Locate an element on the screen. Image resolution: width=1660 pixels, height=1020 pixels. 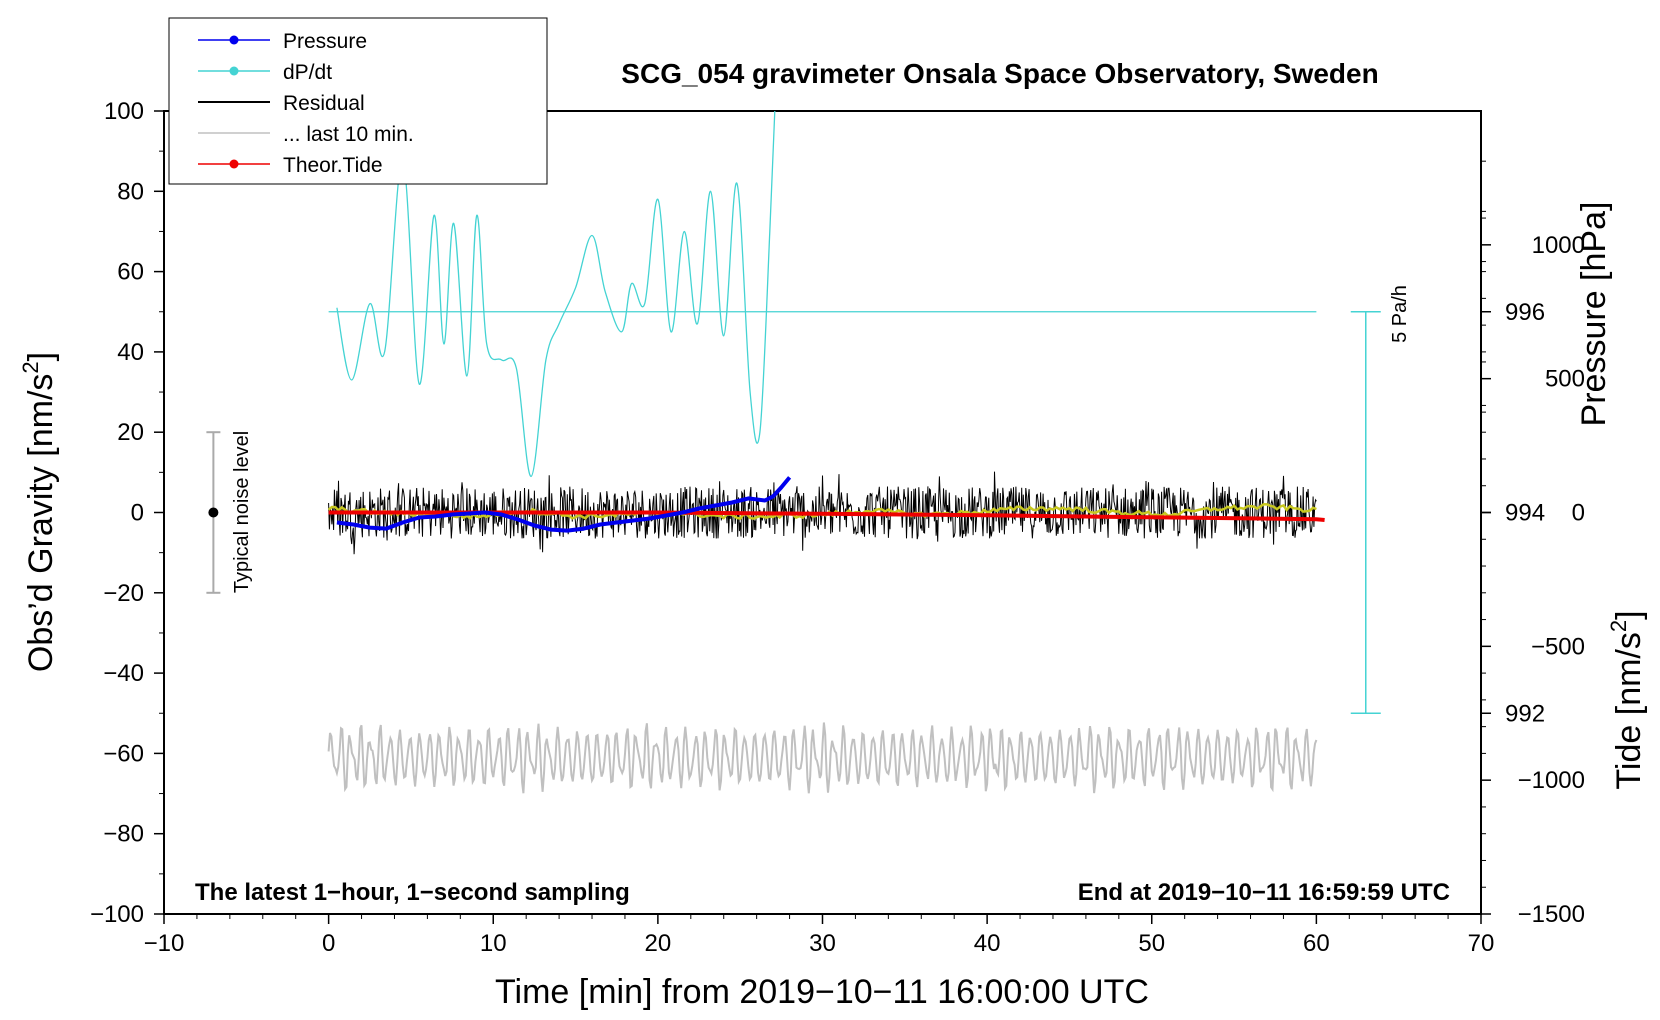
dpdt-line is located at coordinates (556, 294).